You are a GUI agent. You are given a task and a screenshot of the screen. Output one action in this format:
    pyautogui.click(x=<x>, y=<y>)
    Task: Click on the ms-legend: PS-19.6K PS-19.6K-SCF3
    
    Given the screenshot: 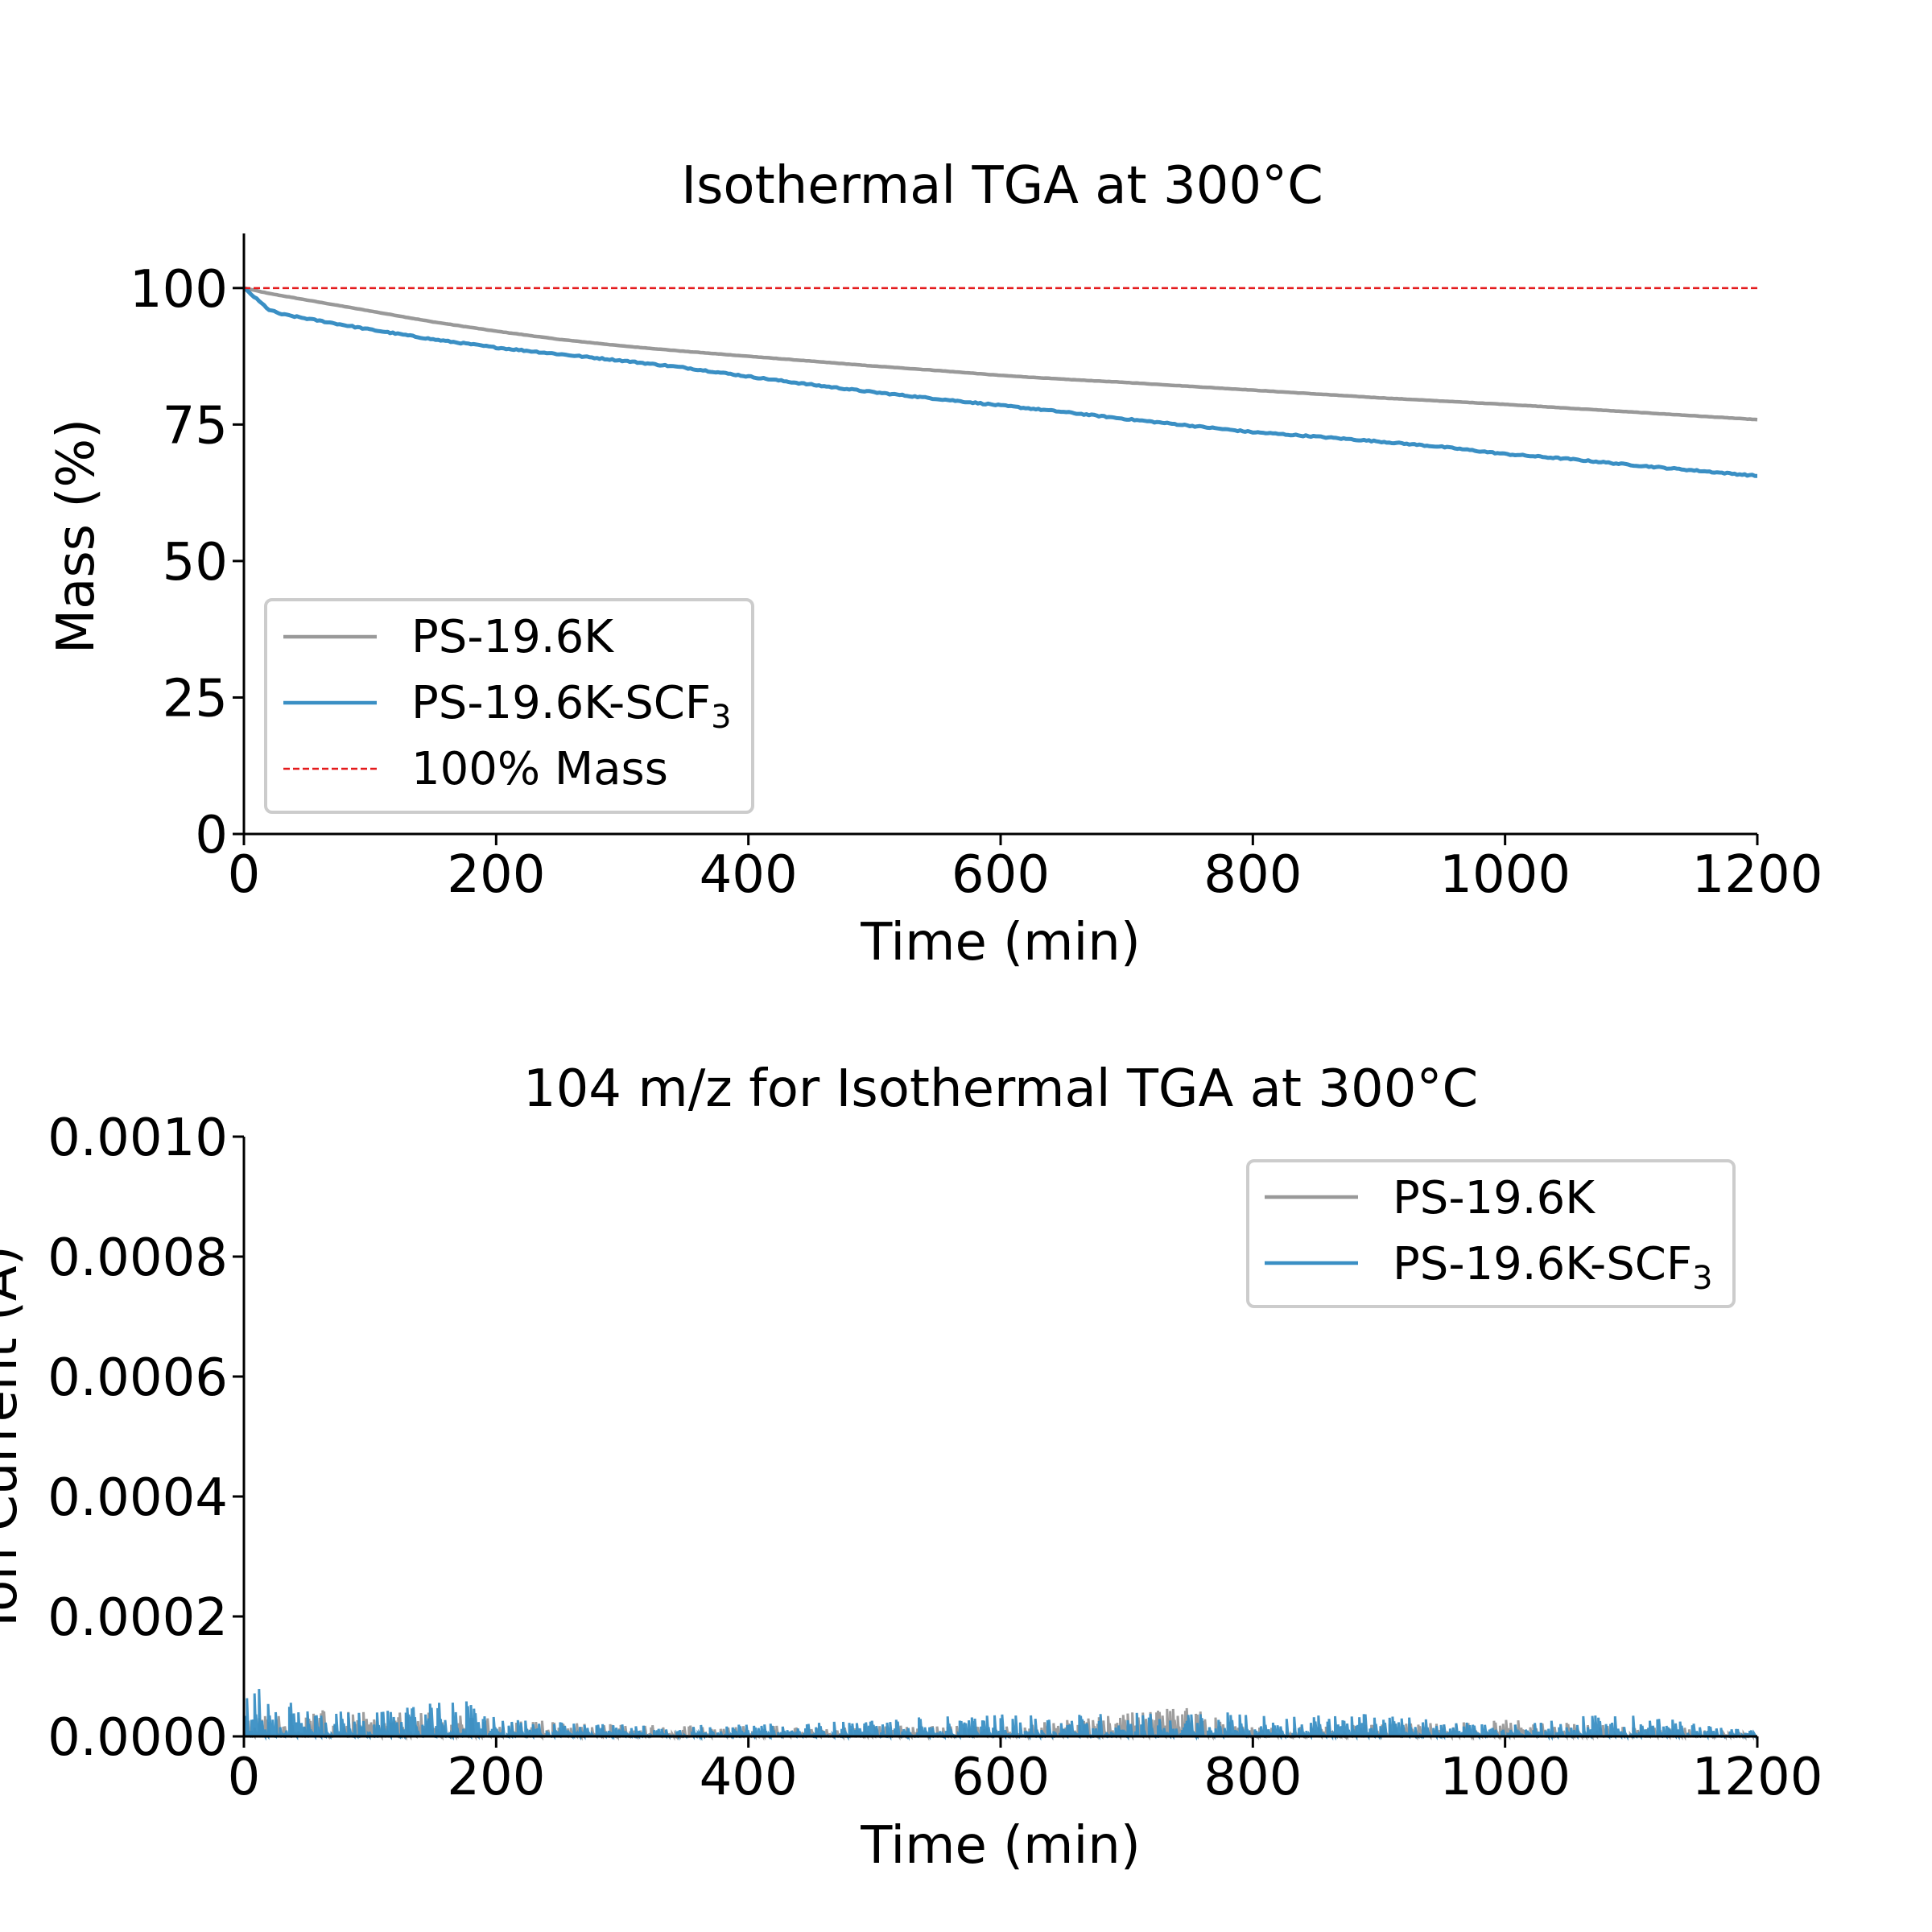 What is the action you would take?
    pyautogui.click(x=1491, y=1233)
    